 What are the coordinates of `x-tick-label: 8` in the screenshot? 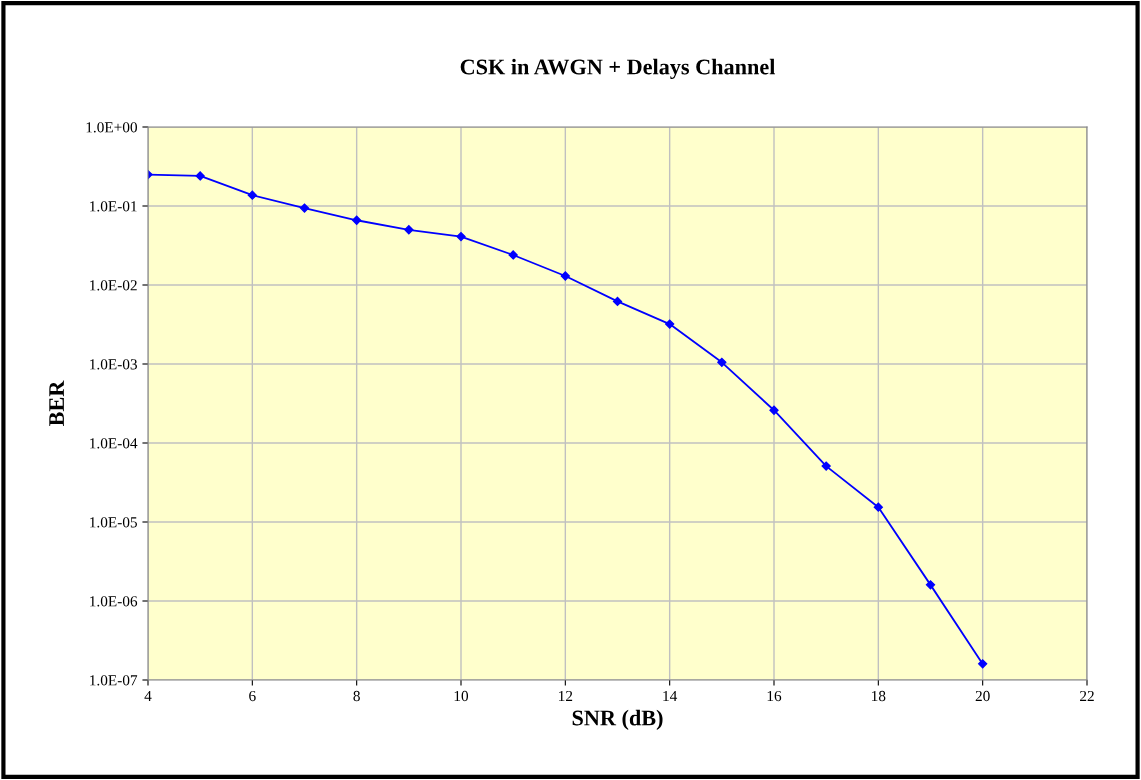 It's located at (356, 696).